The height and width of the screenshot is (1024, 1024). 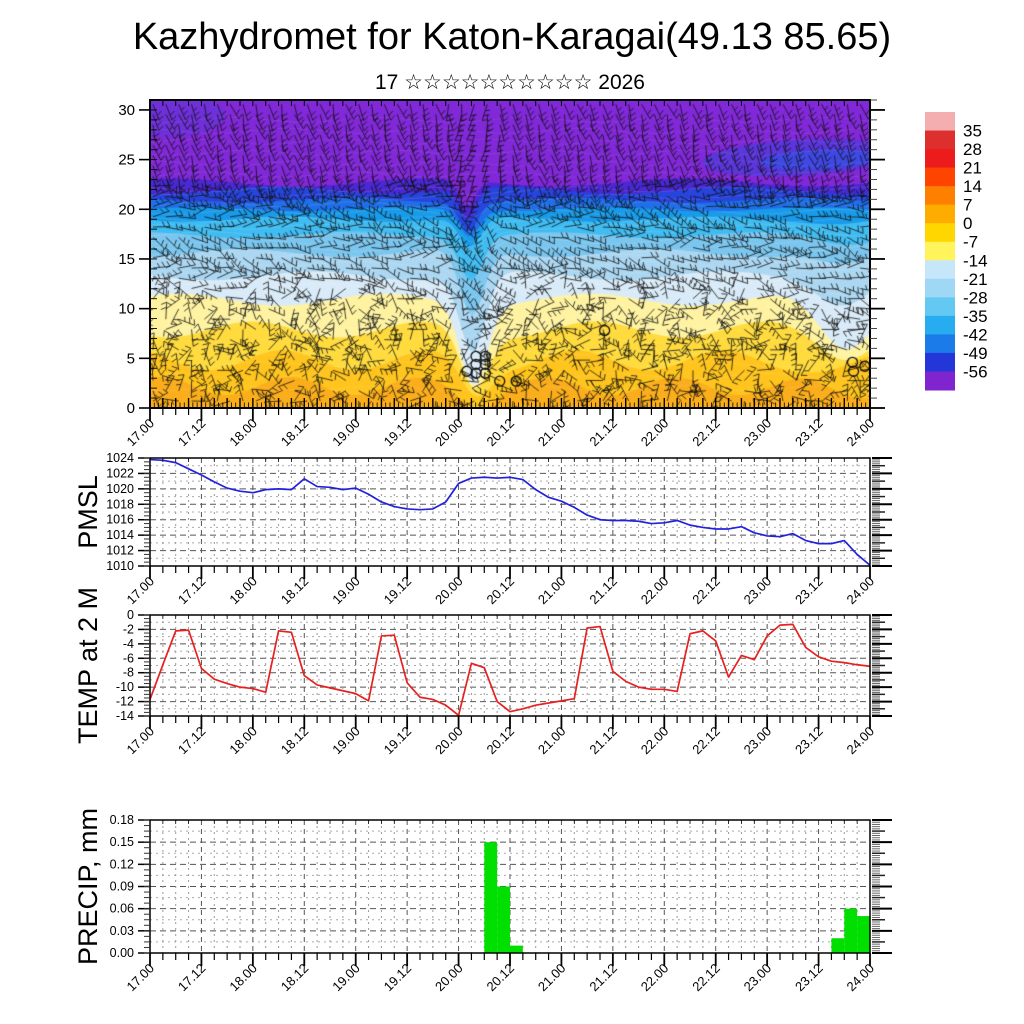 I want to click on colorbar-tick-label: -14, so click(x=975, y=260).